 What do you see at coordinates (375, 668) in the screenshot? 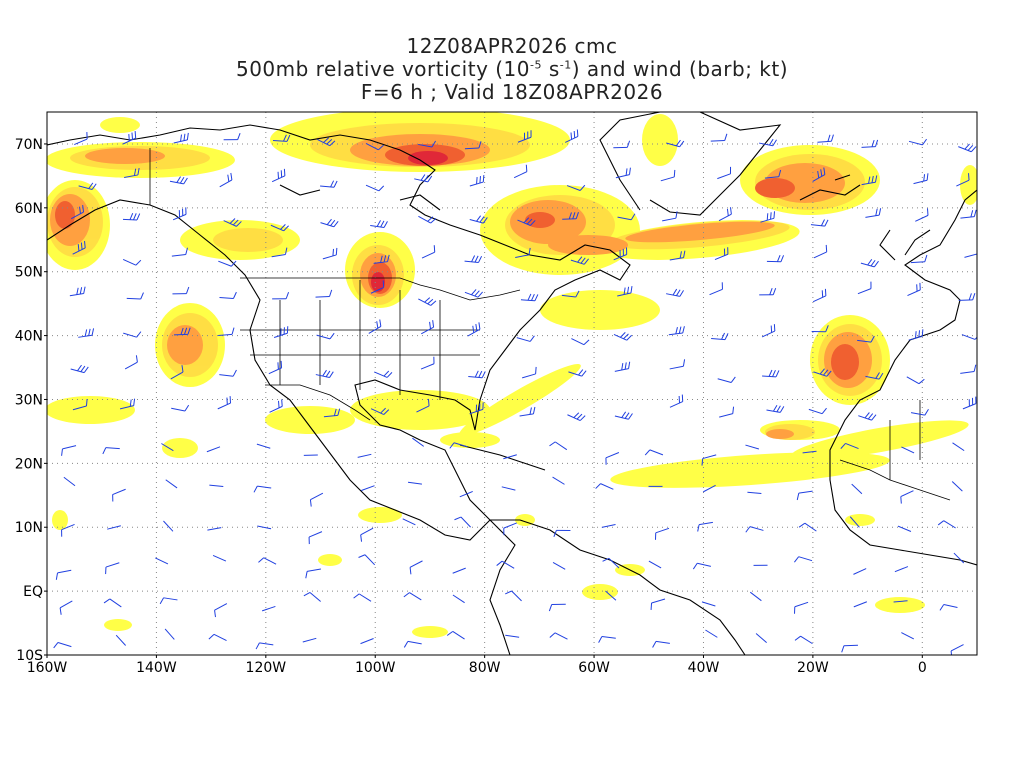
I see `lon-tick-label: 100W` at bounding box center [375, 668].